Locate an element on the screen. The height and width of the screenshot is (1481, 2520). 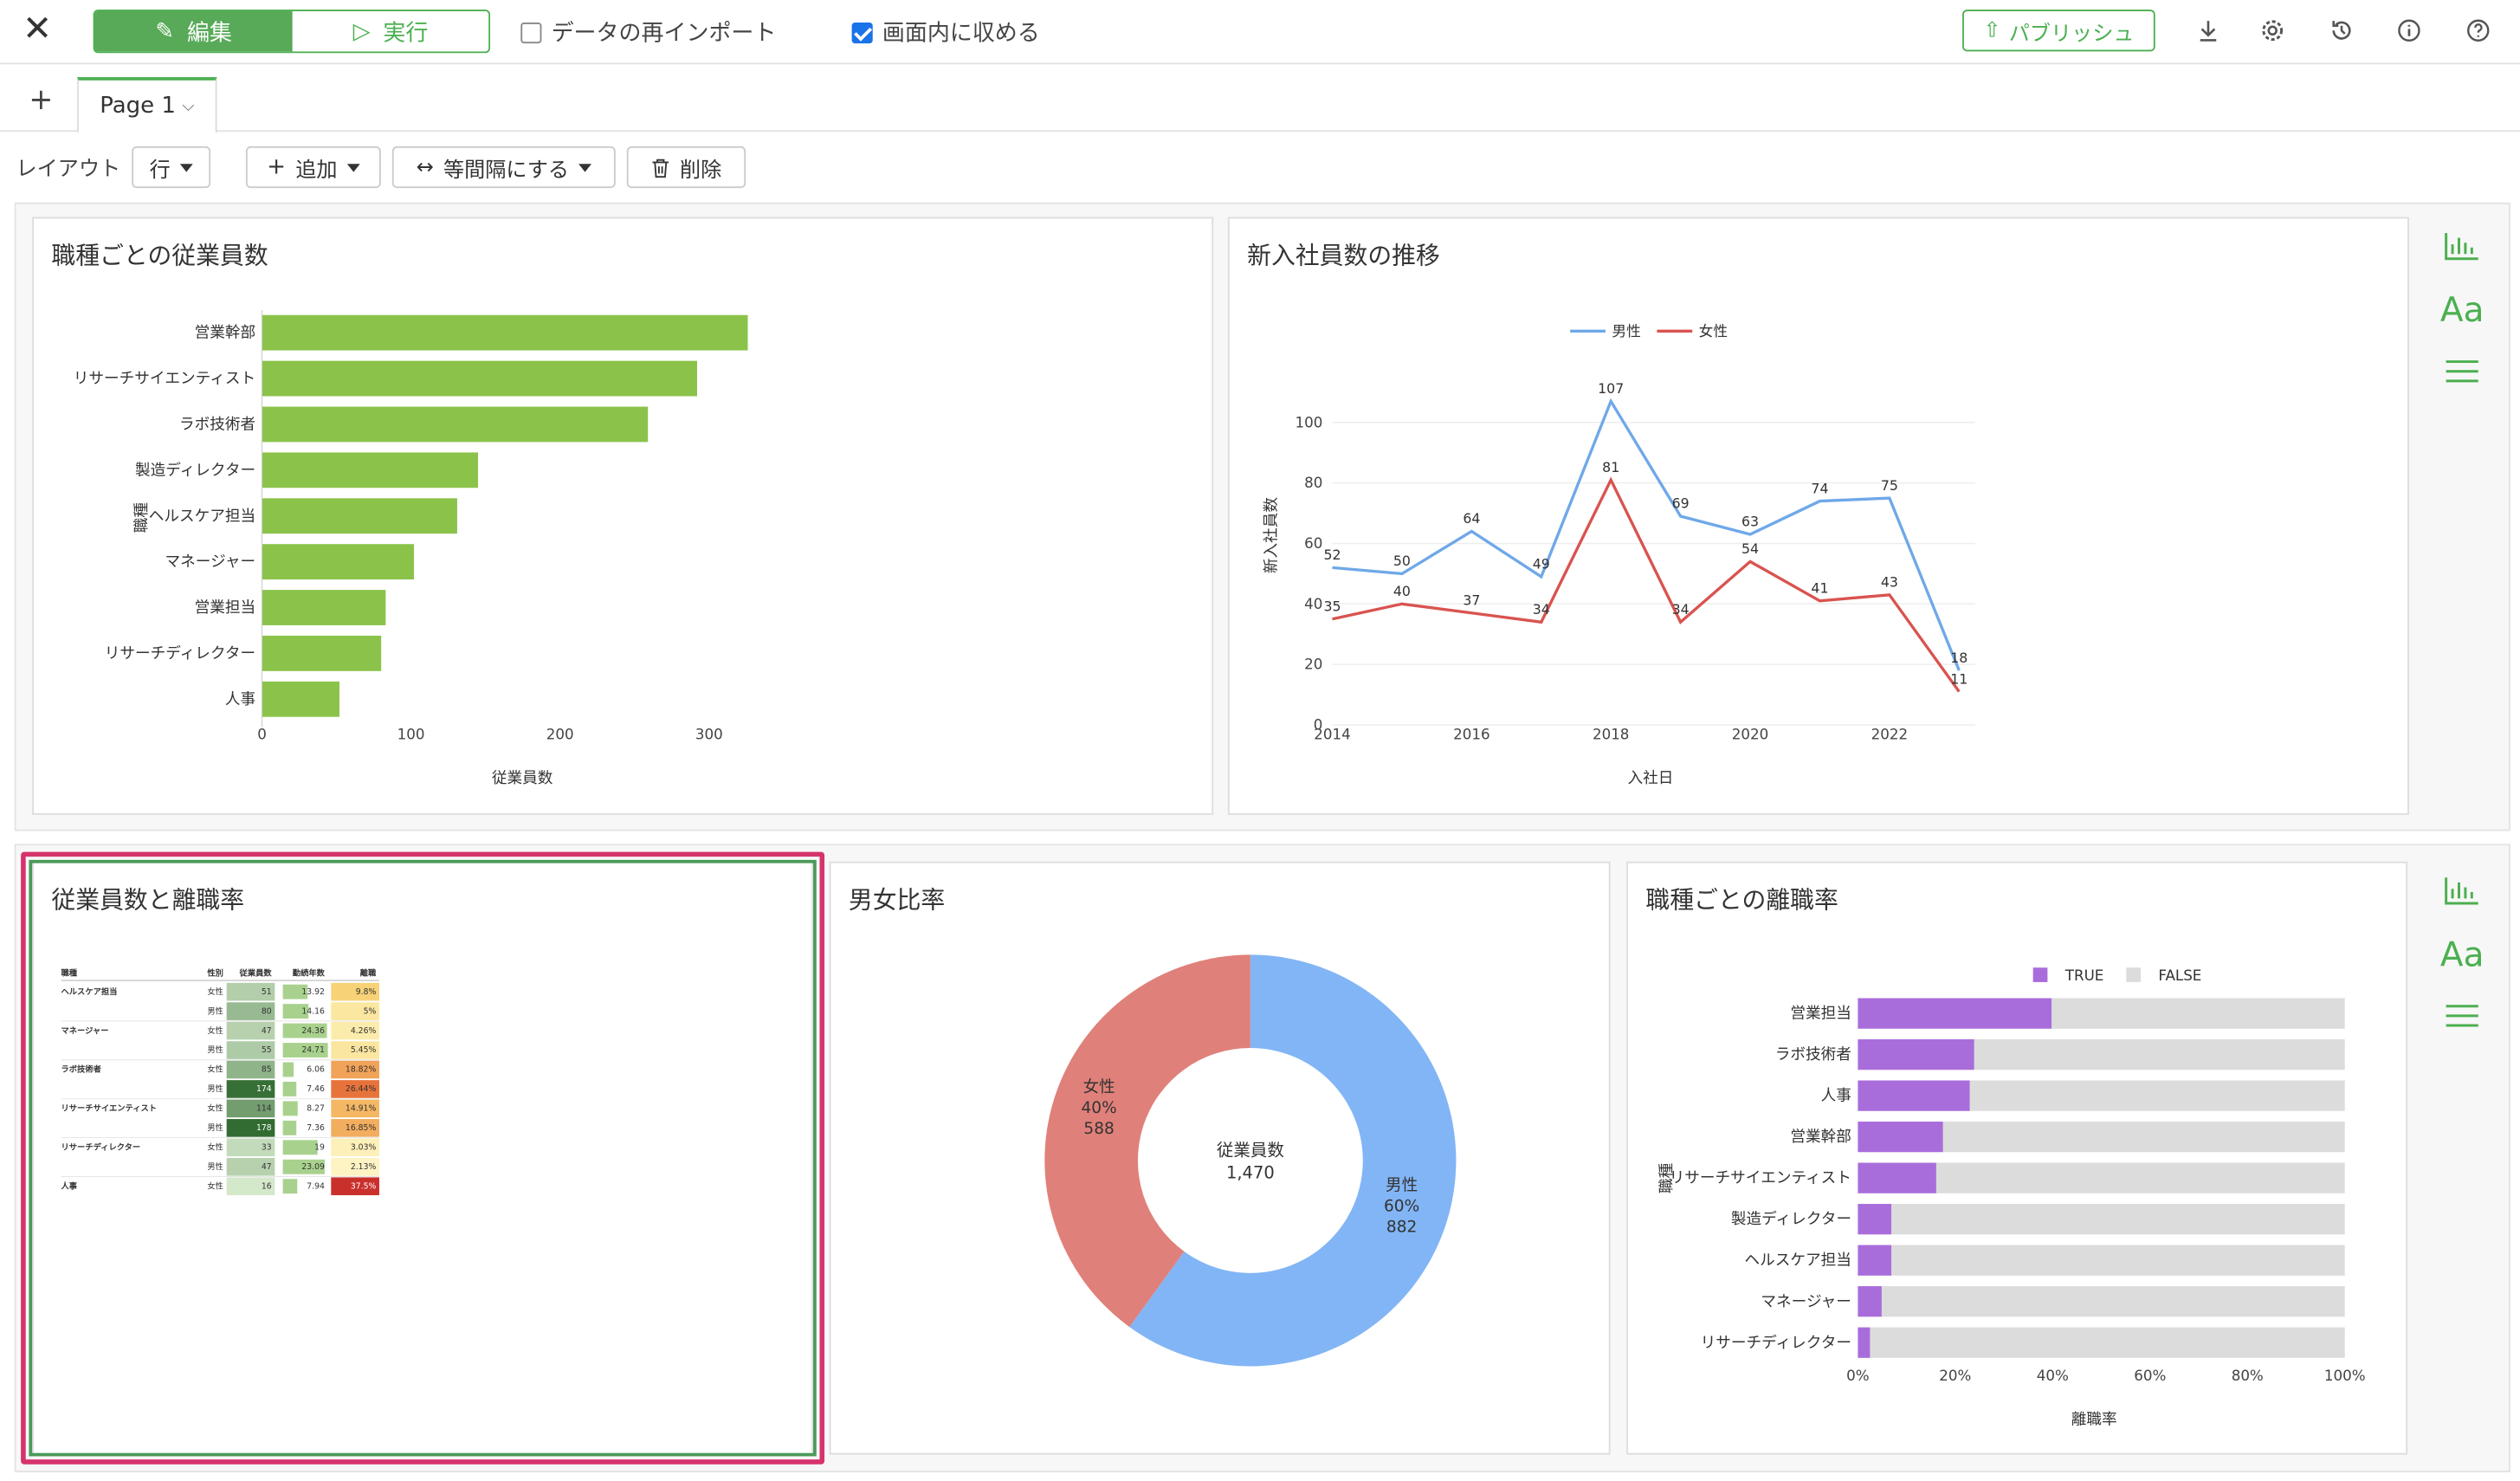
chevron-down-icon: ⌵ is located at coordinates (188, 106).